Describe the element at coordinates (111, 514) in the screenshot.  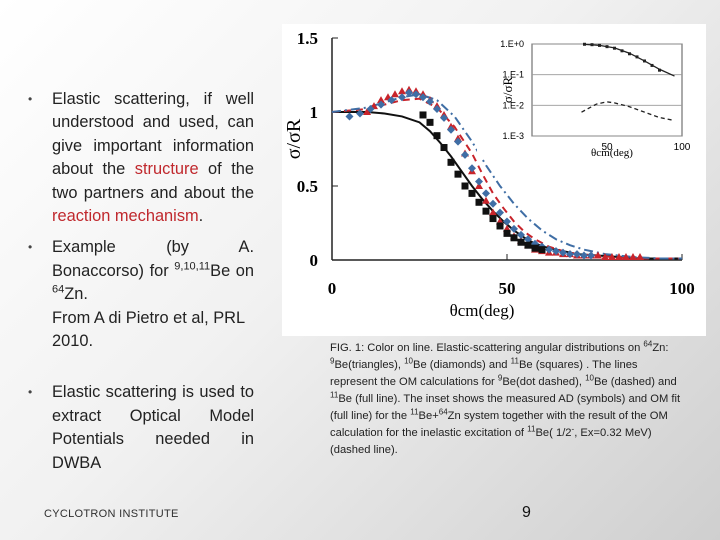
I see `footer-brand: CYCLOTRON INSTITUTE` at that location.